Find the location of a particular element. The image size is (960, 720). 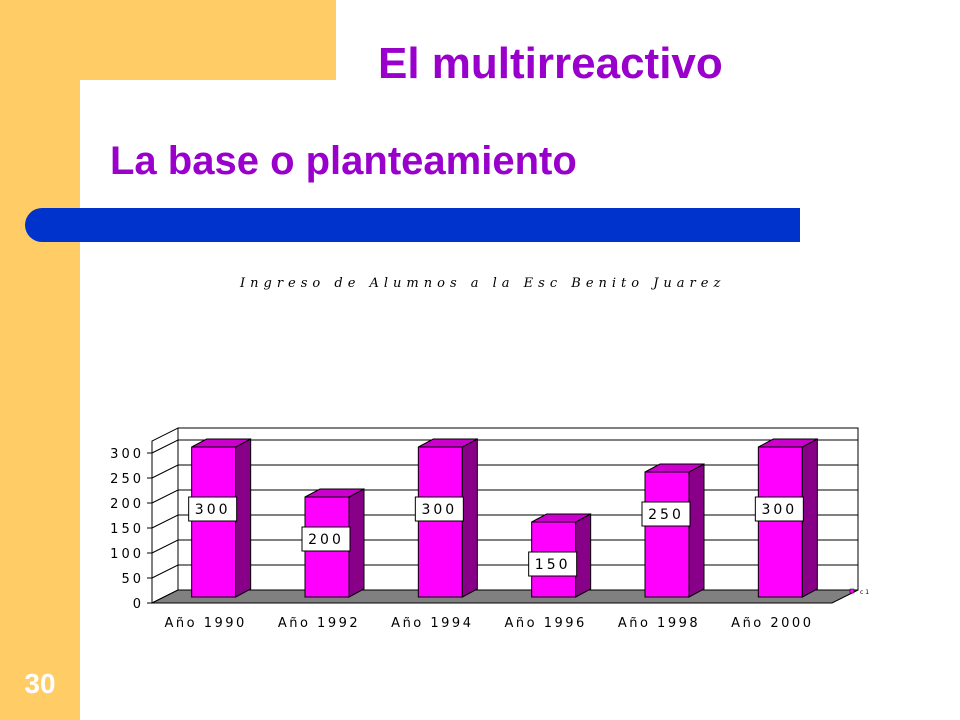

y-tick-label: 150 is located at coordinates (127, 529).